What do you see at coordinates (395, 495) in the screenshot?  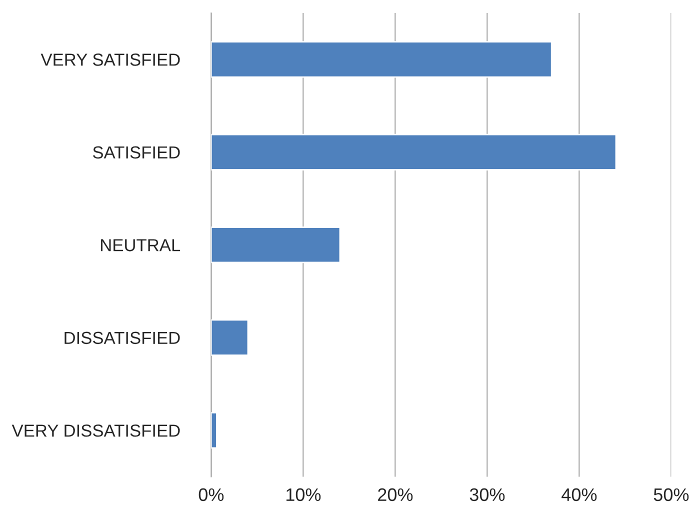 I see `x-tick-label: 20%` at bounding box center [395, 495].